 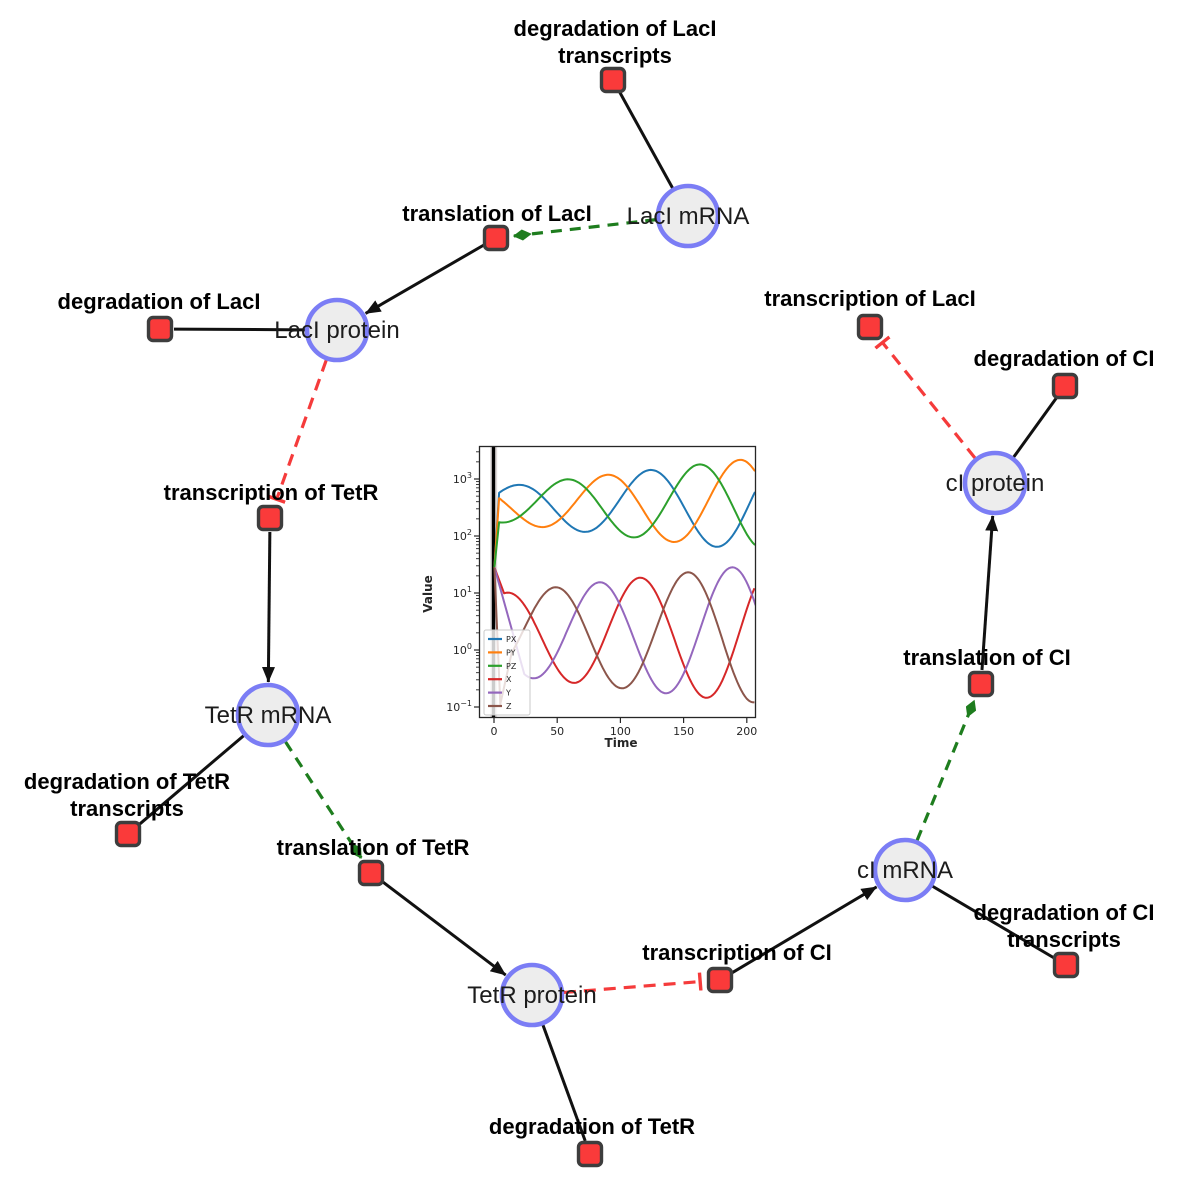 I want to click on edge-production-transl_laci-to-laci_protein, so click(x=424, y=279).